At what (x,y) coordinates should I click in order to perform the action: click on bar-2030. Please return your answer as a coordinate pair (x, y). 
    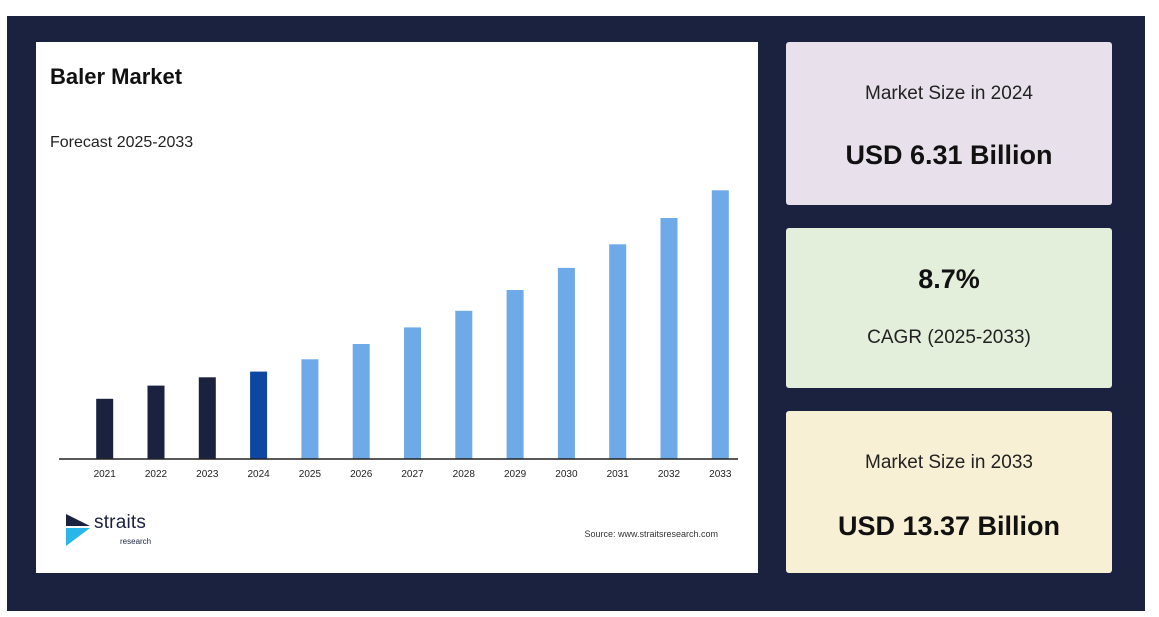
    Looking at the image, I should click on (566, 363).